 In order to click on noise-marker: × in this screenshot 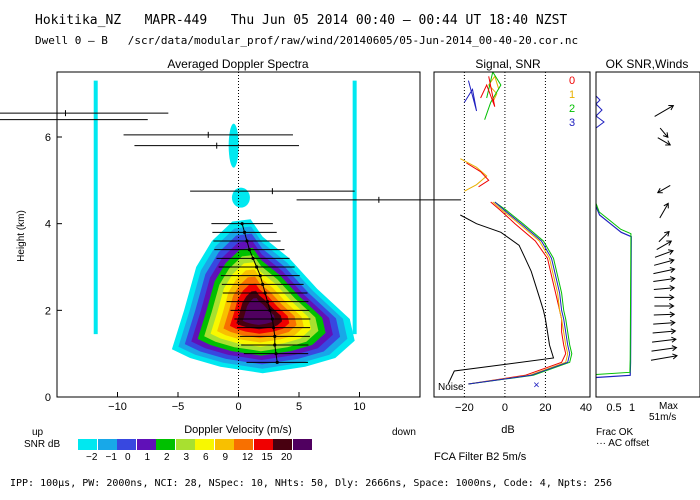, I will do `click(536, 385)`.